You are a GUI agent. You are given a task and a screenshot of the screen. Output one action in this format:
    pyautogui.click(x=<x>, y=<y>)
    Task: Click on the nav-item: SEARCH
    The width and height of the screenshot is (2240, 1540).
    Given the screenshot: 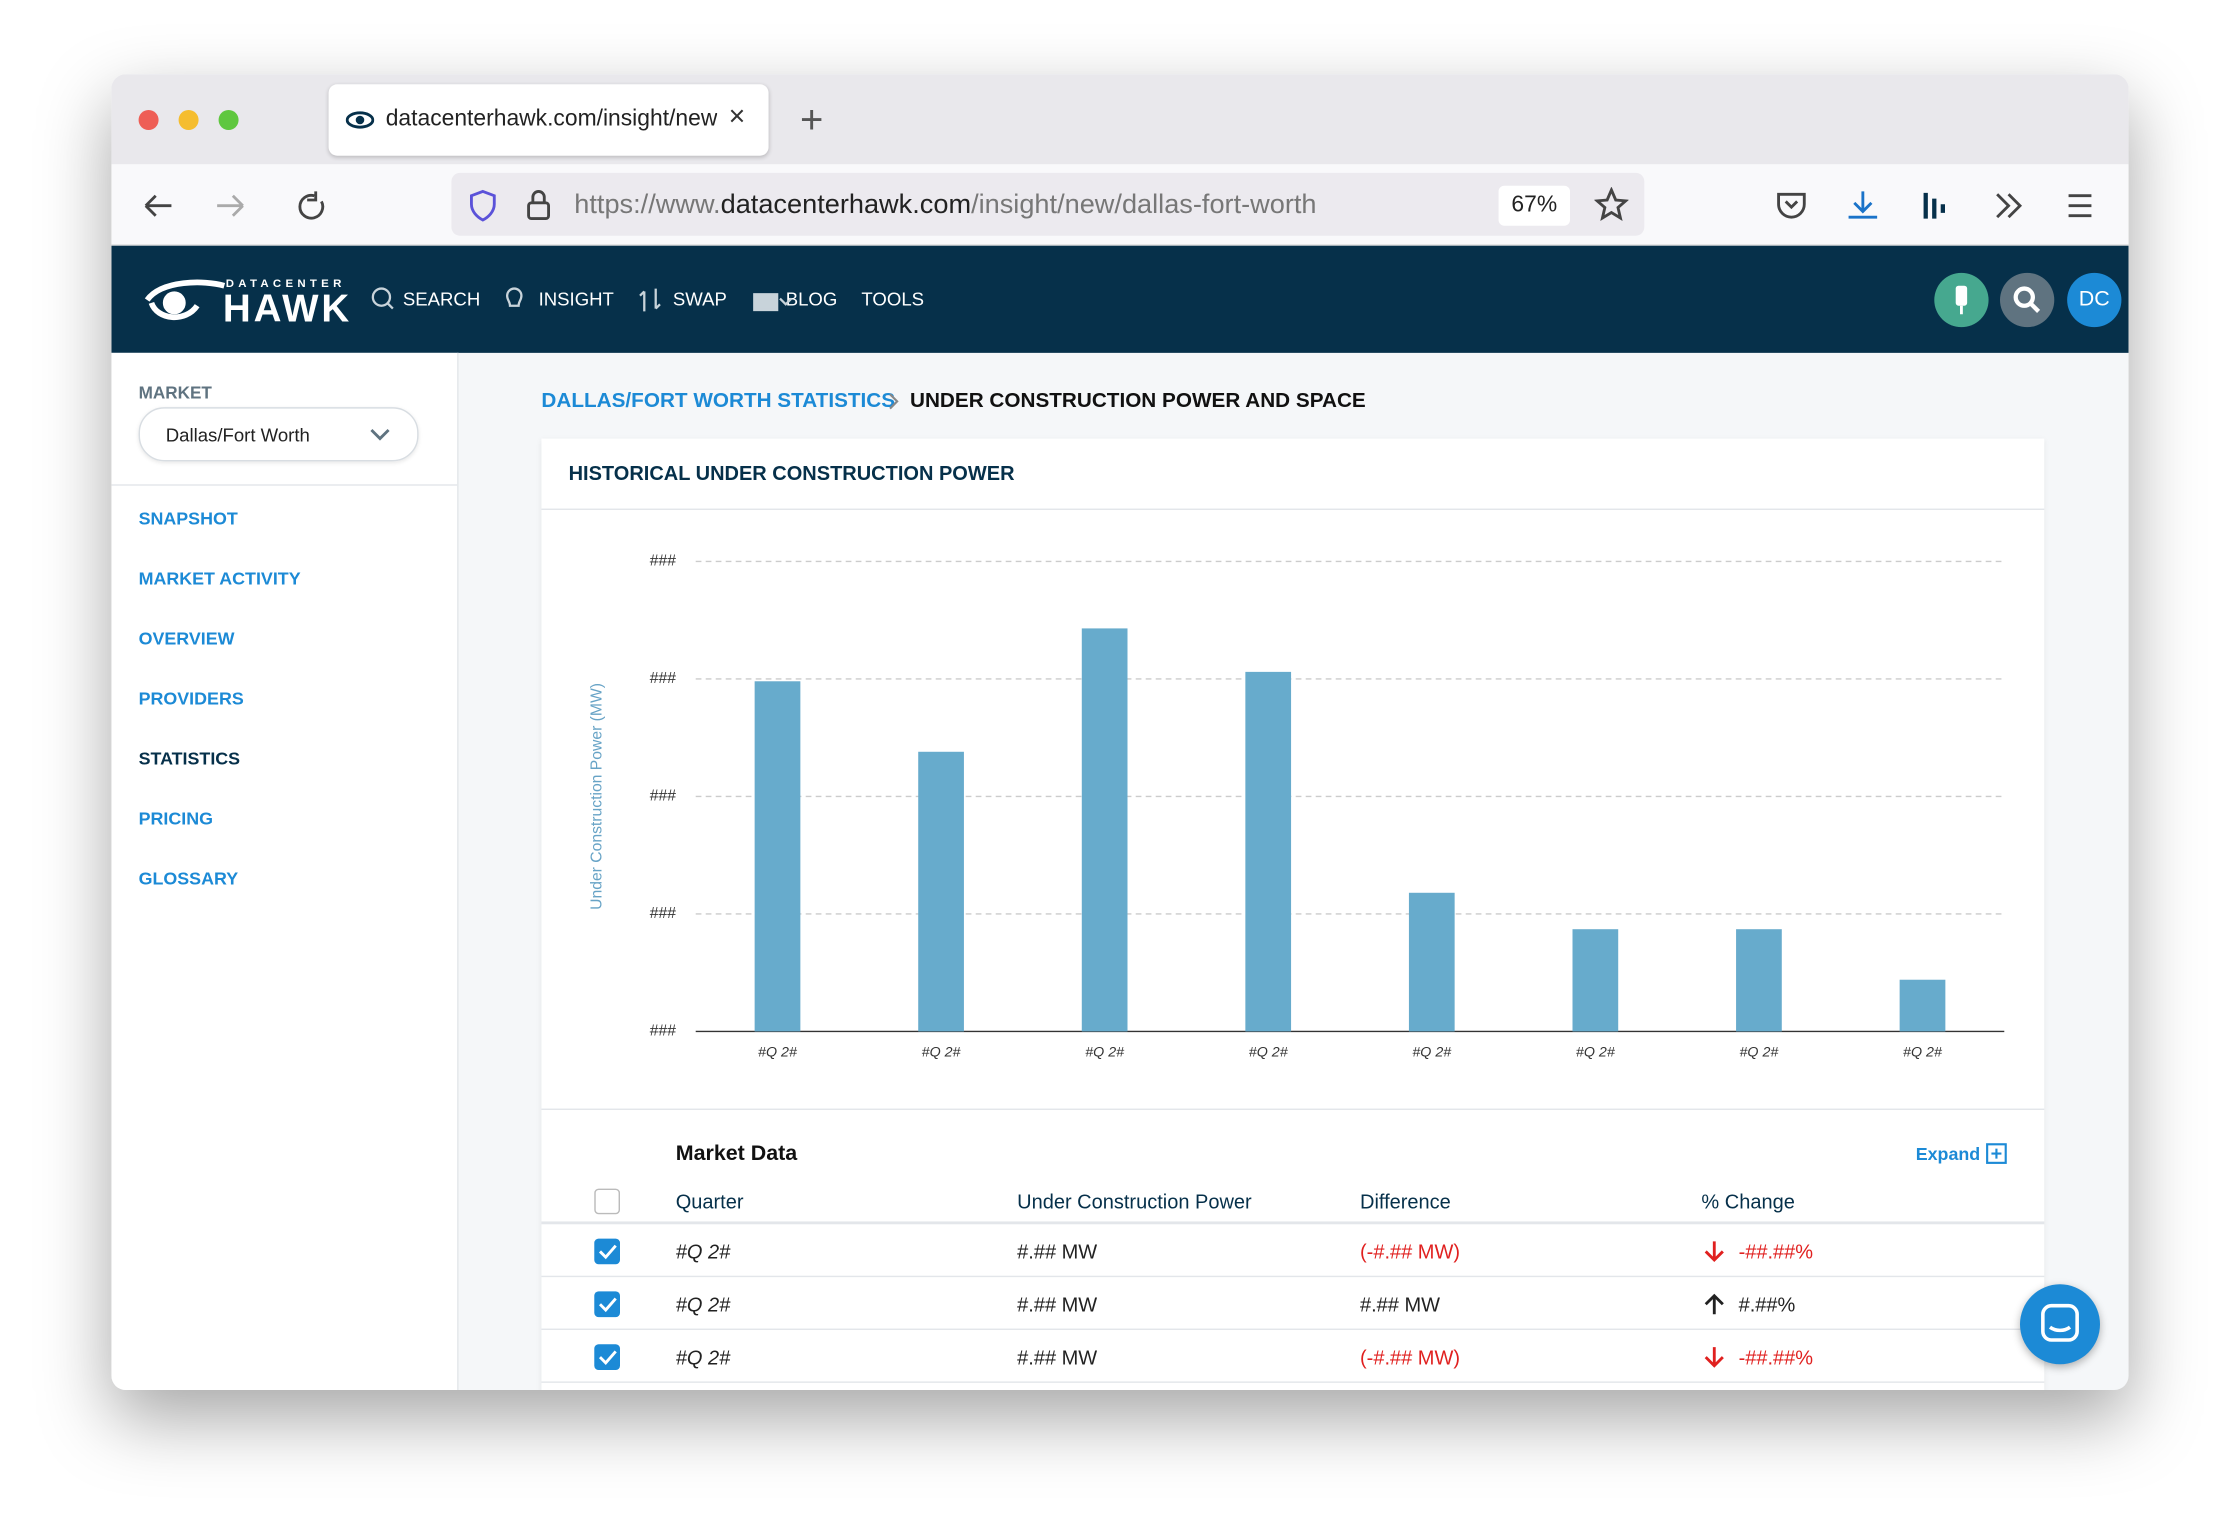 What is the action you would take?
    pyautogui.click(x=441, y=299)
    